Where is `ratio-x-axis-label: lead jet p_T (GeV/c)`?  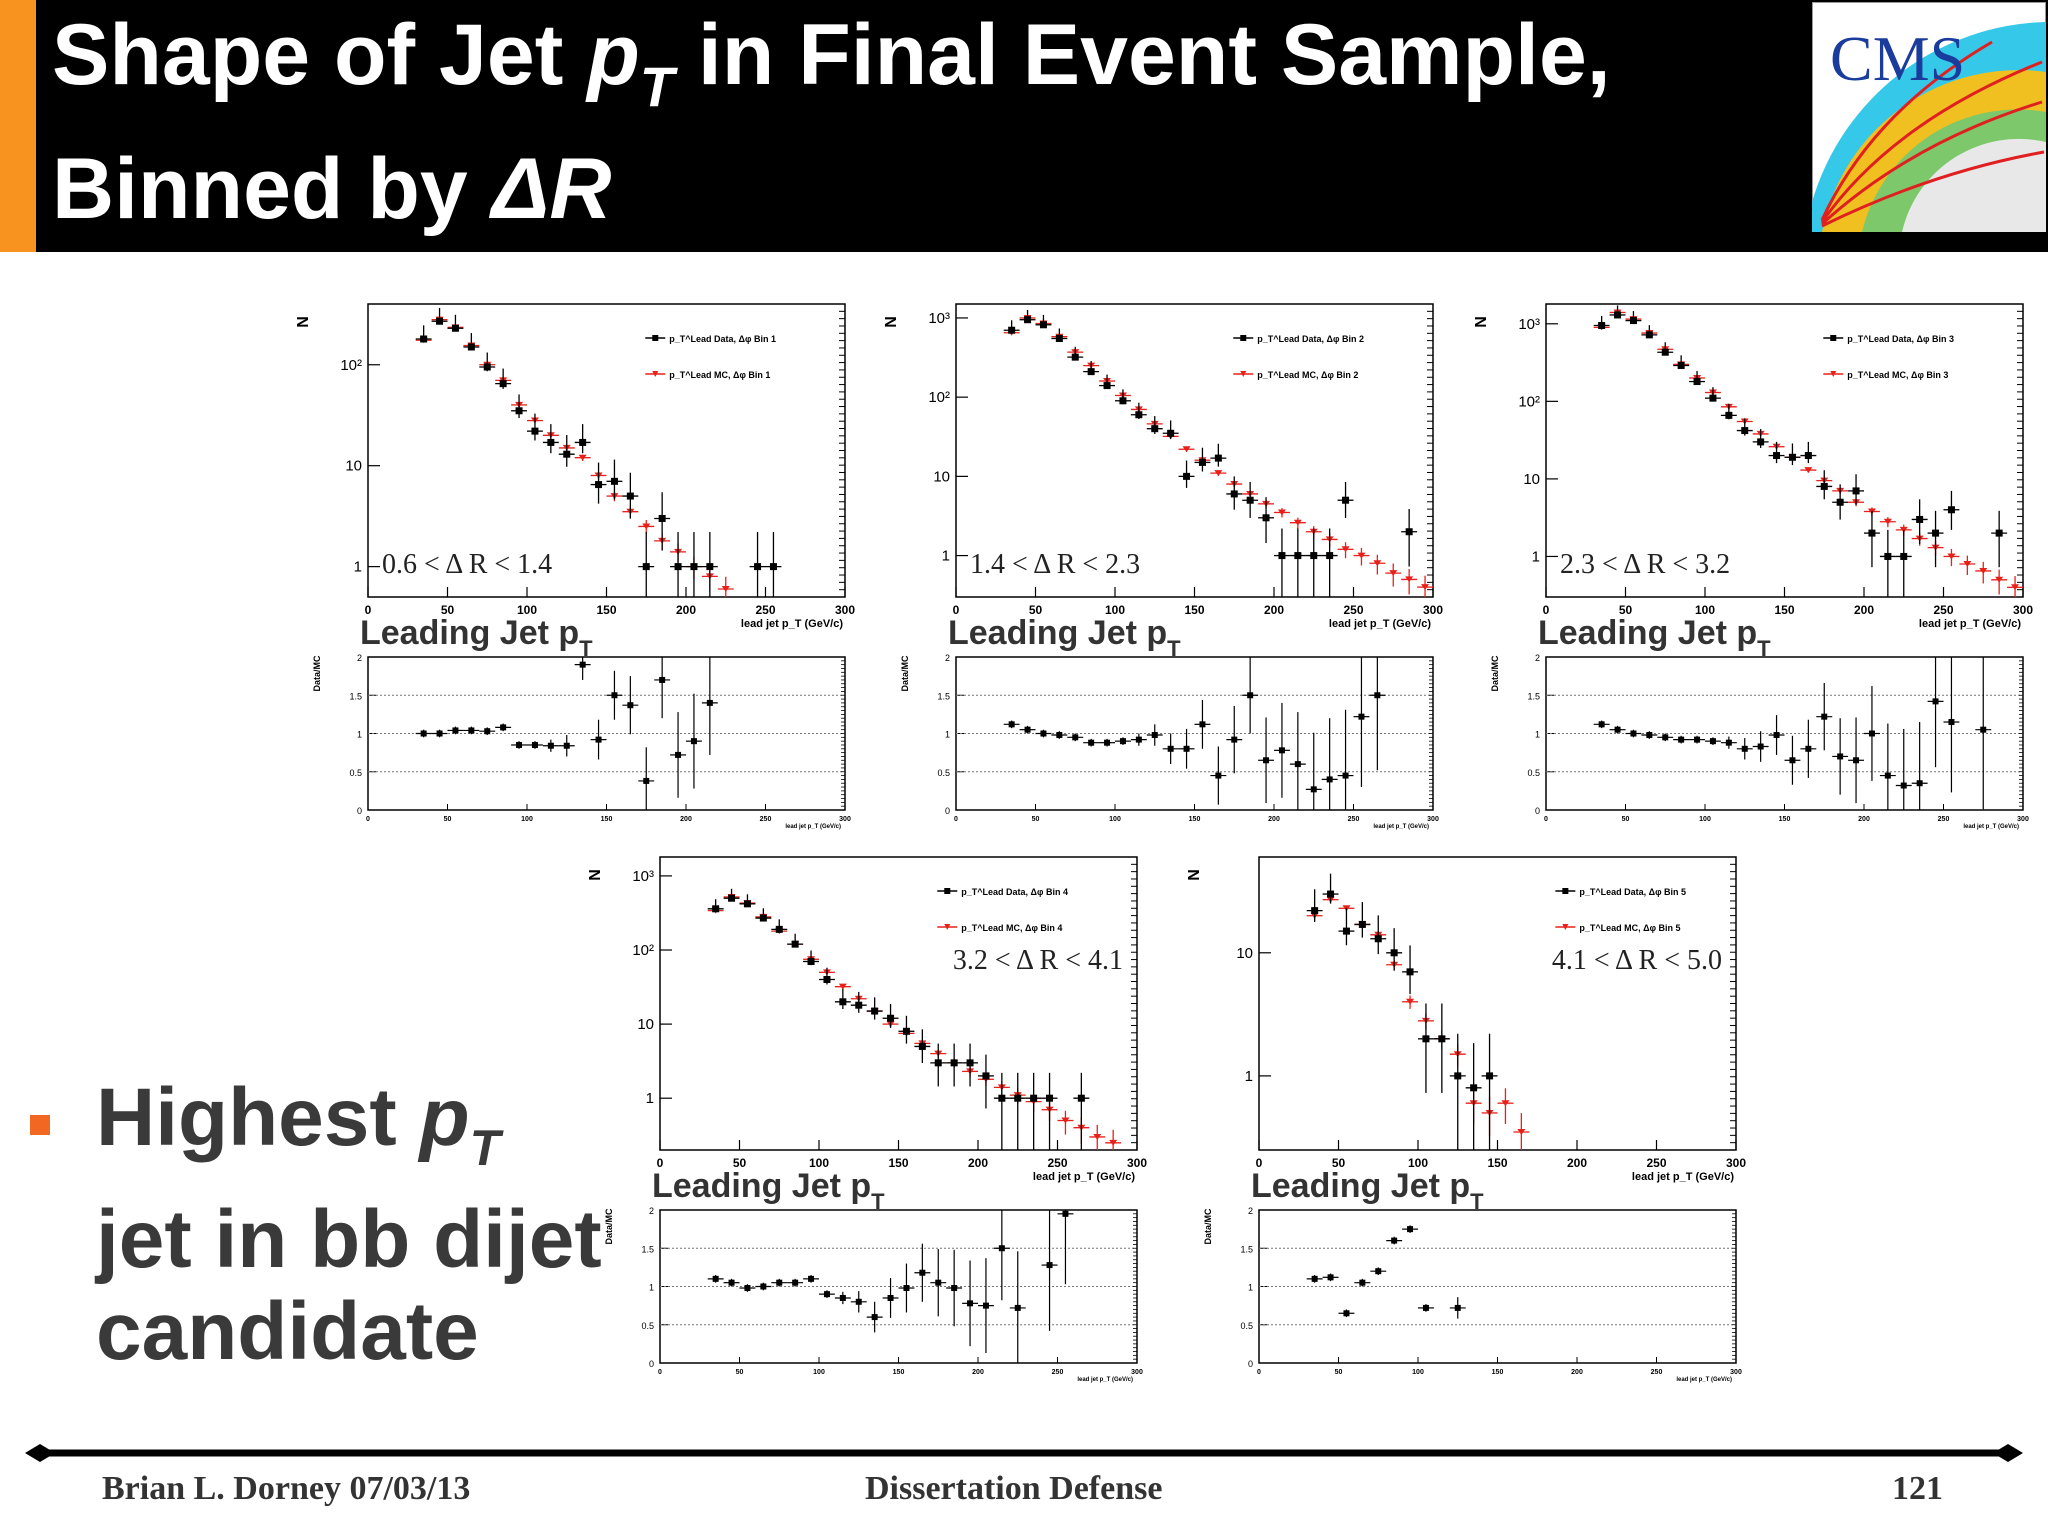
ratio-x-axis-label: lead jet p_T (GeV/c) is located at coordinates (1704, 1380).